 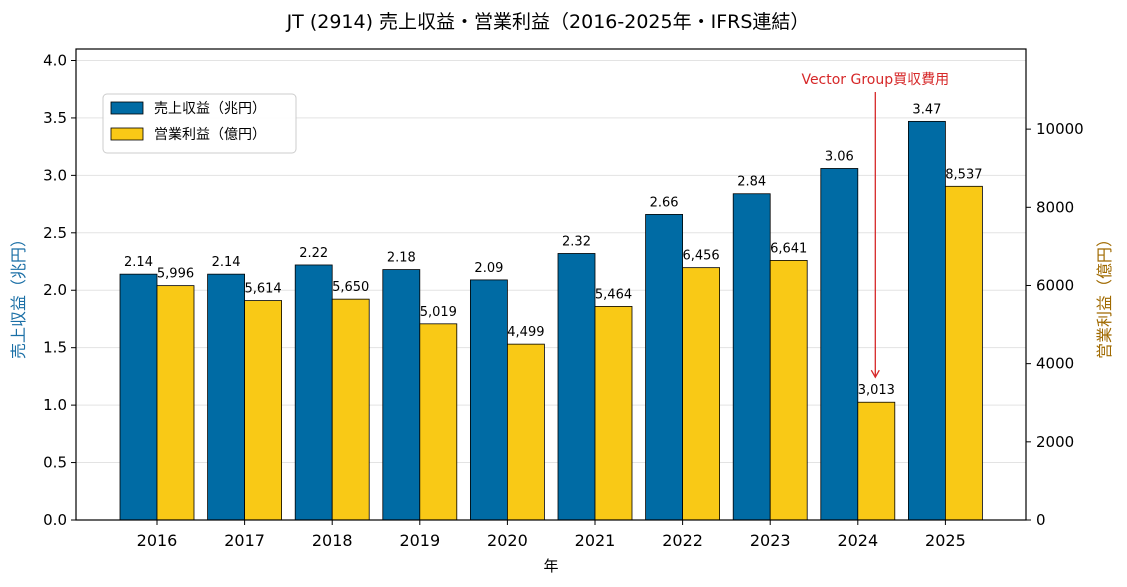 I want to click on data-label-operating-income: 6,641, so click(x=788, y=248).